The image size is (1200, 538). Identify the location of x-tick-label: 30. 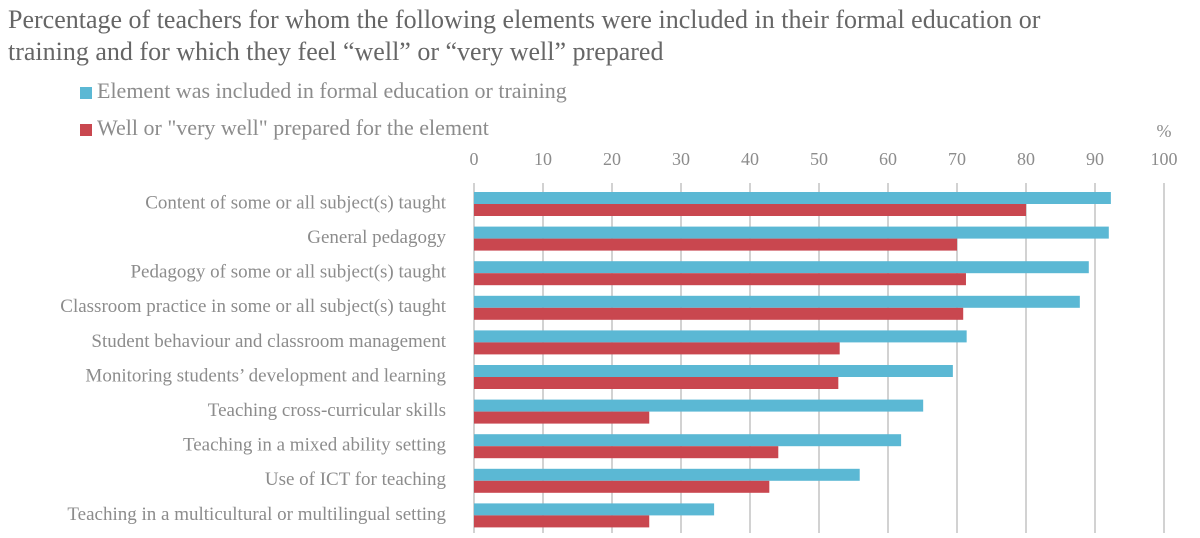
(681, 159).